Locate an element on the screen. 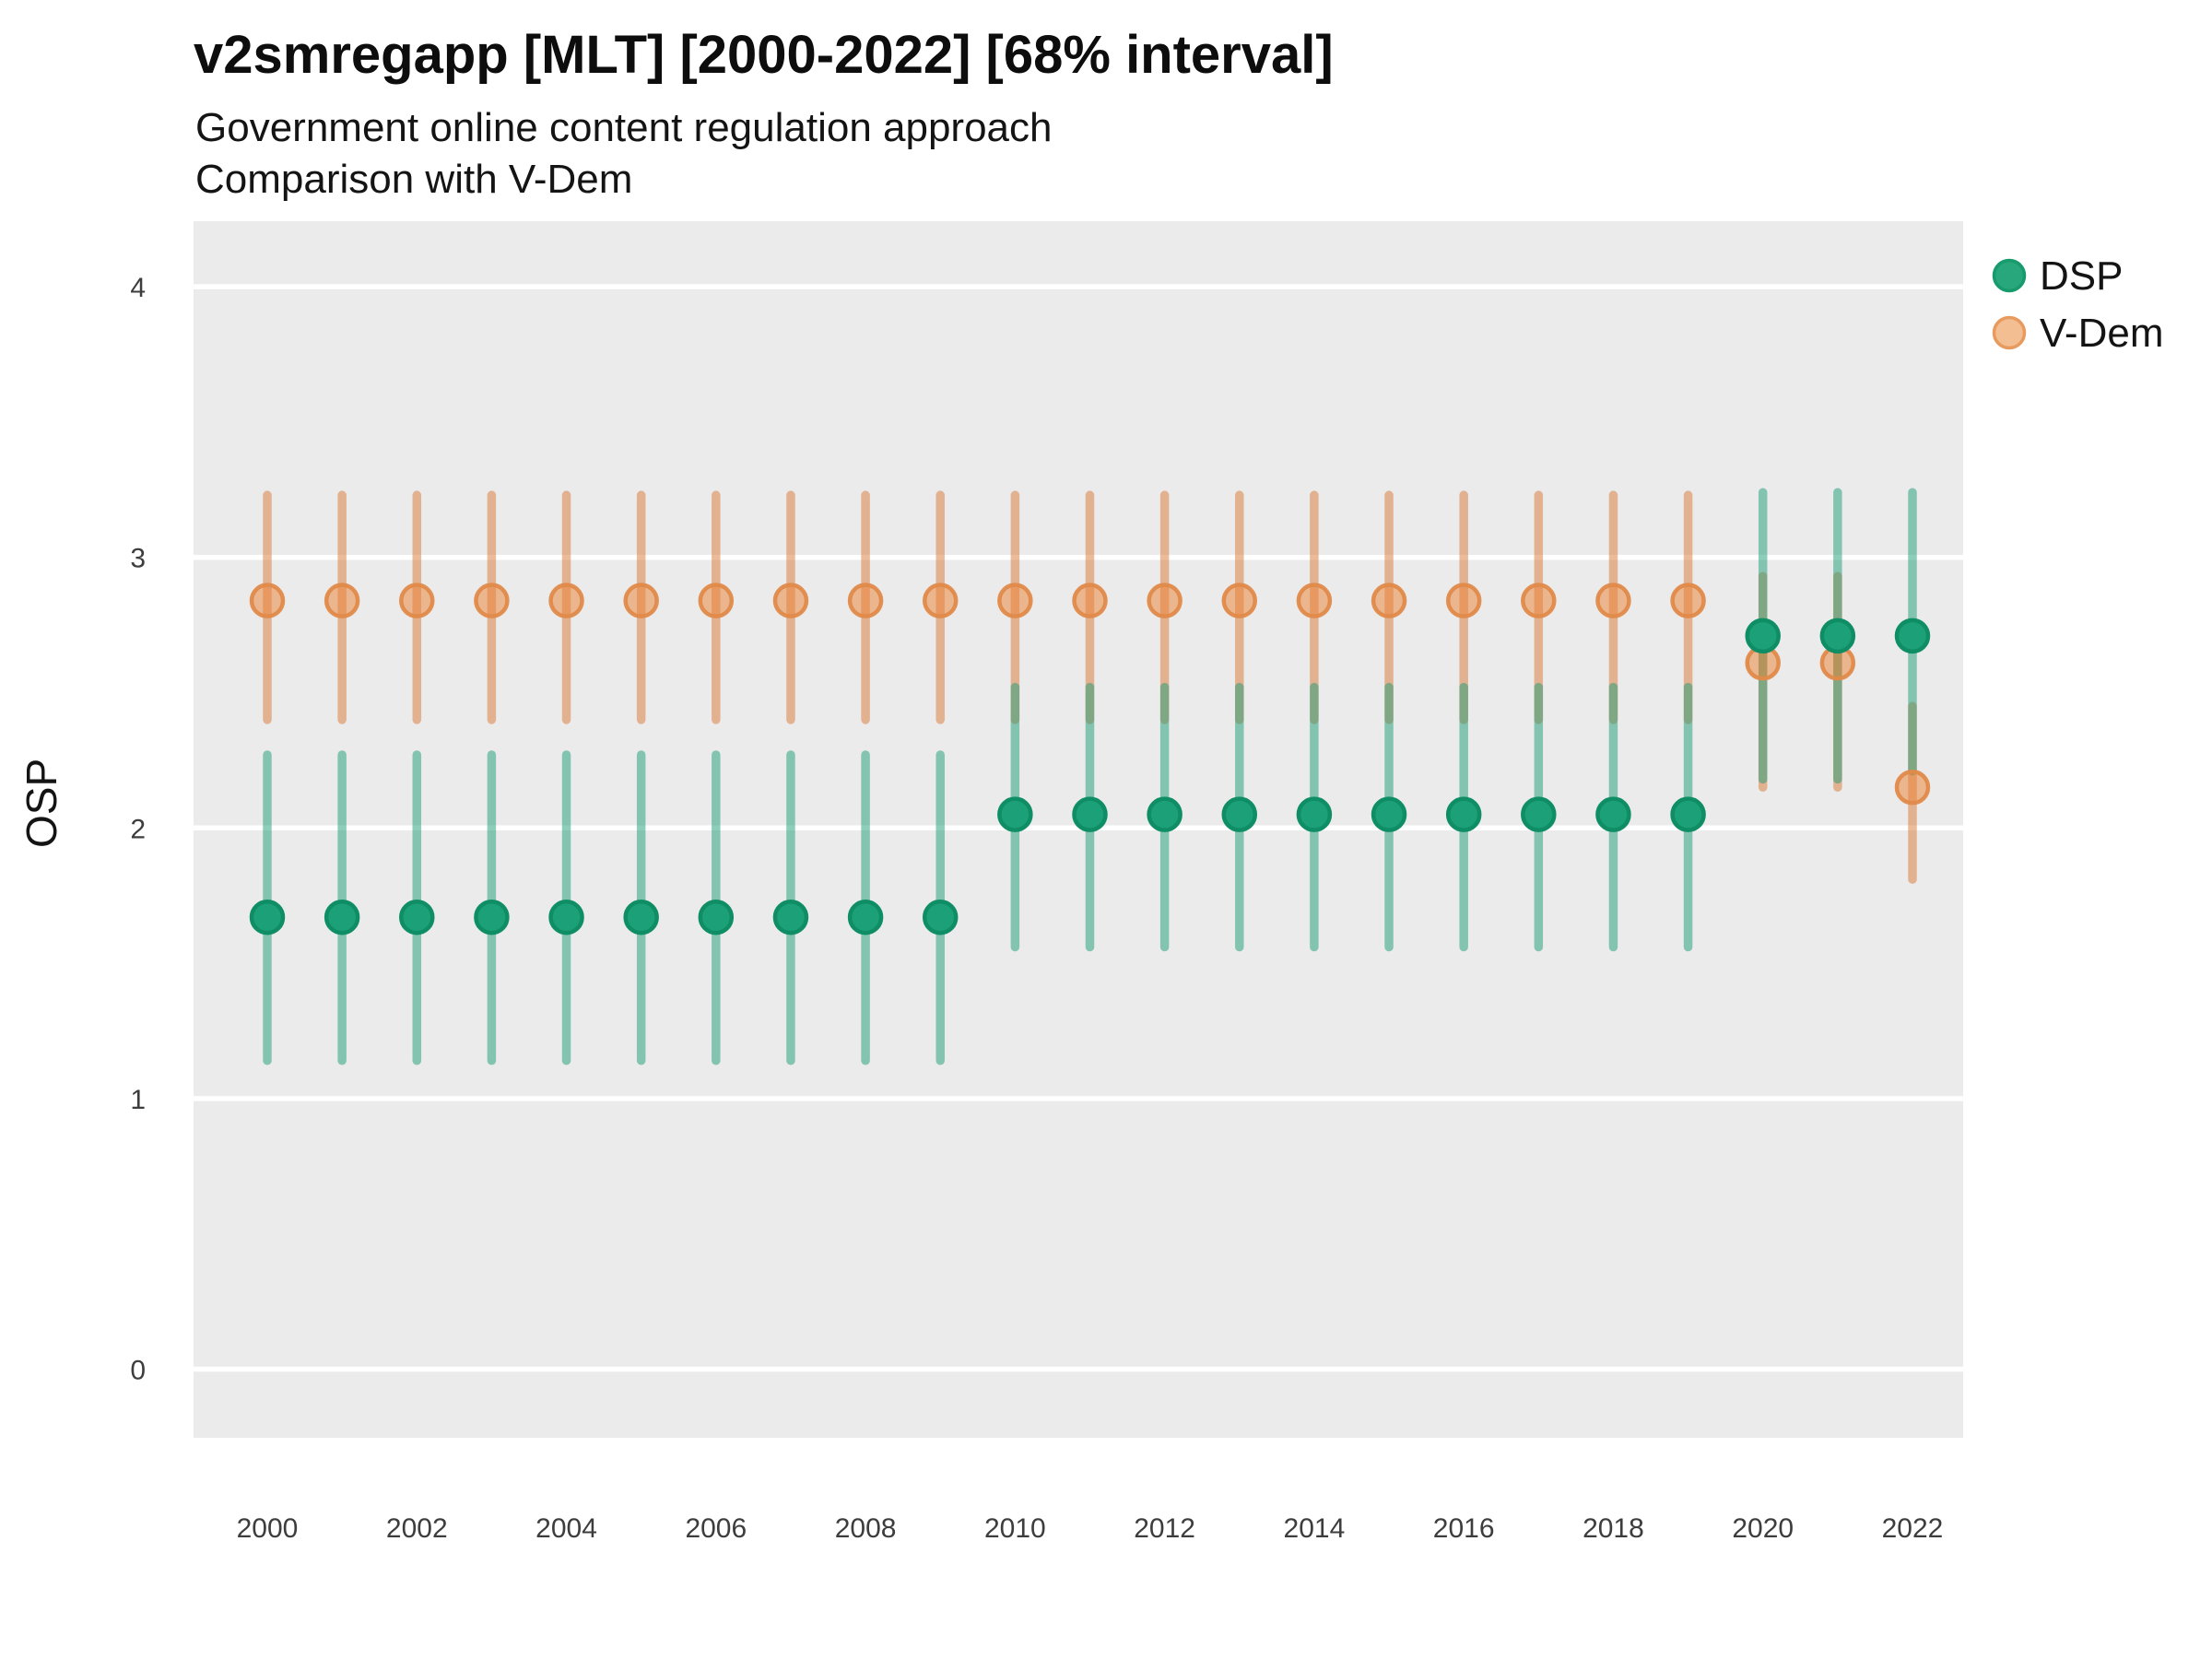 The height and width of the screenshot is (1659, 2212). data-point-dsp-2006 is located at coordinates (716, 917).